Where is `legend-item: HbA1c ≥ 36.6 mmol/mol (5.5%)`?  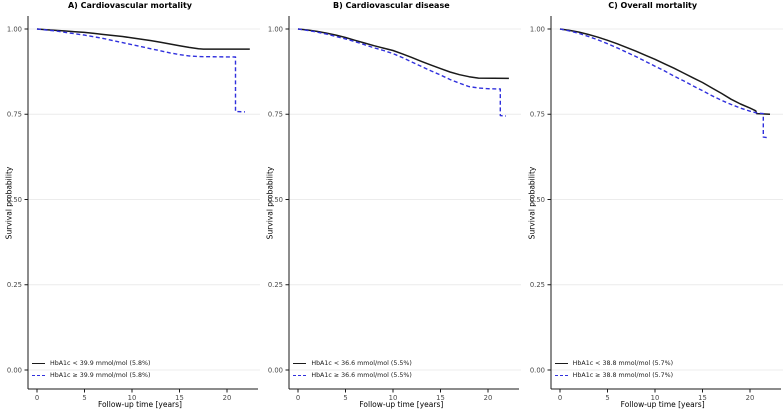
legend-item: HbA1c ≥ 36.6 mmol/mol (5.5%) is located at coordinates (352, 376).